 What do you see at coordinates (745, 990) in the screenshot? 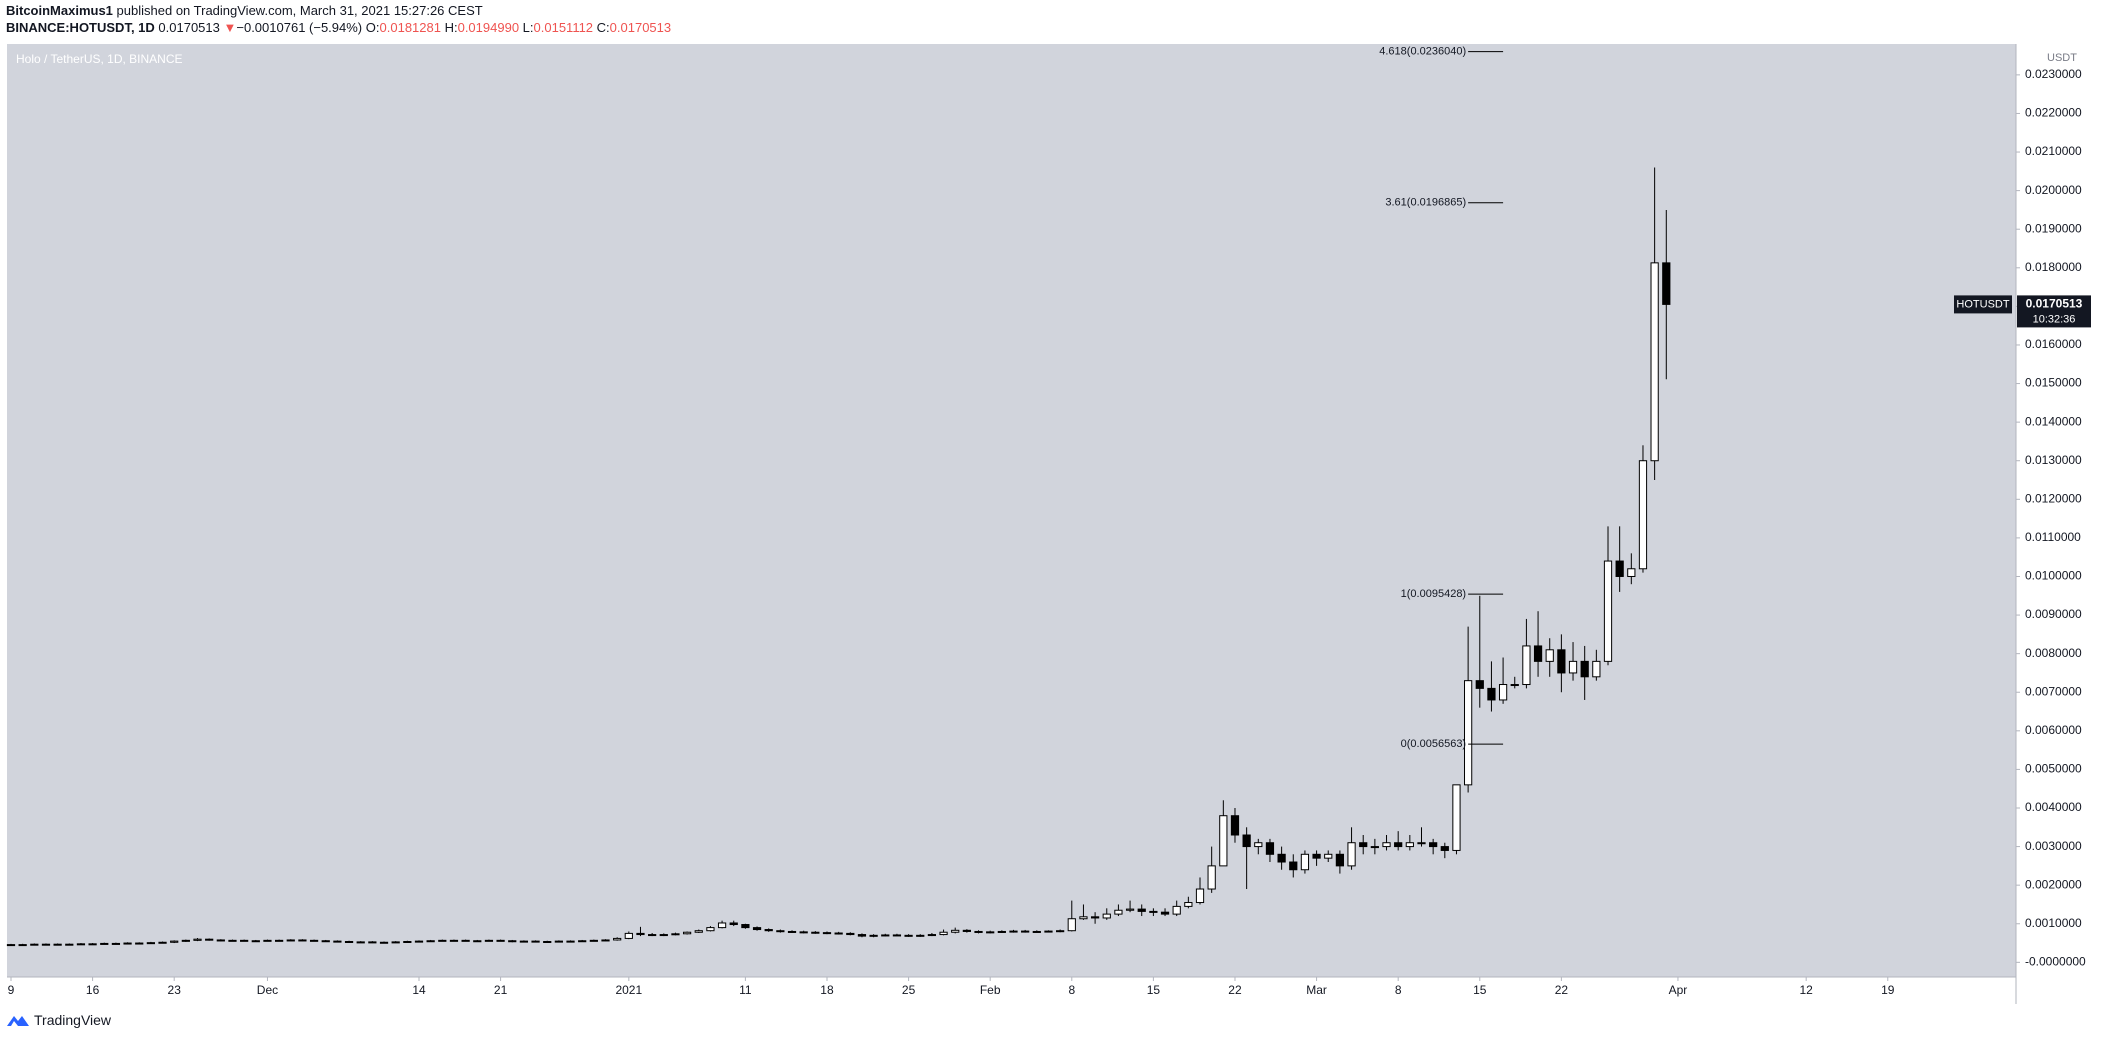
I see `x-tick-label: 11` at bounding box center [745, 990].